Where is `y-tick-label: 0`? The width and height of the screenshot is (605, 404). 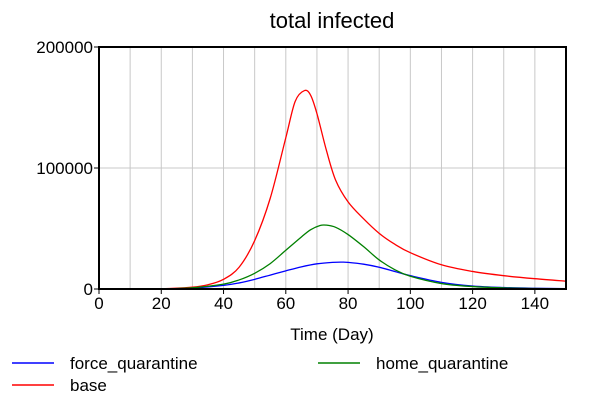 y-tick-label: 0 is located at coordinates (88, 289).